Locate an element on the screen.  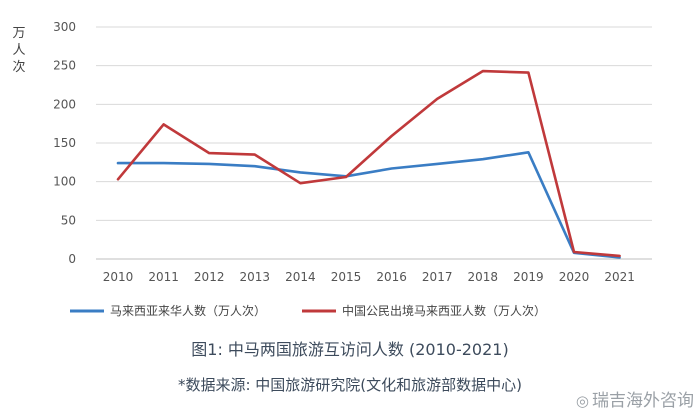
y-tick-labels: 0 50 100 150 200 250 300 is located at coordinates (64, 143).